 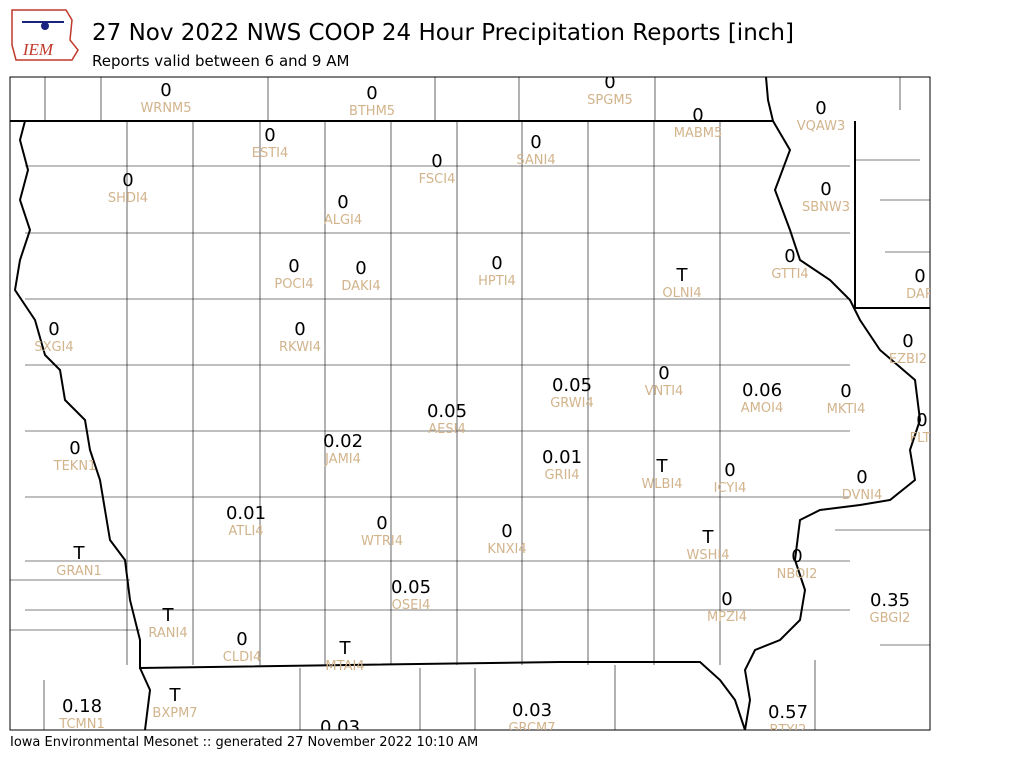 What do you see at coordinates (922, 438) in the screenshot?
I see `station-id: FLTI` at bounding box center [922, 438].